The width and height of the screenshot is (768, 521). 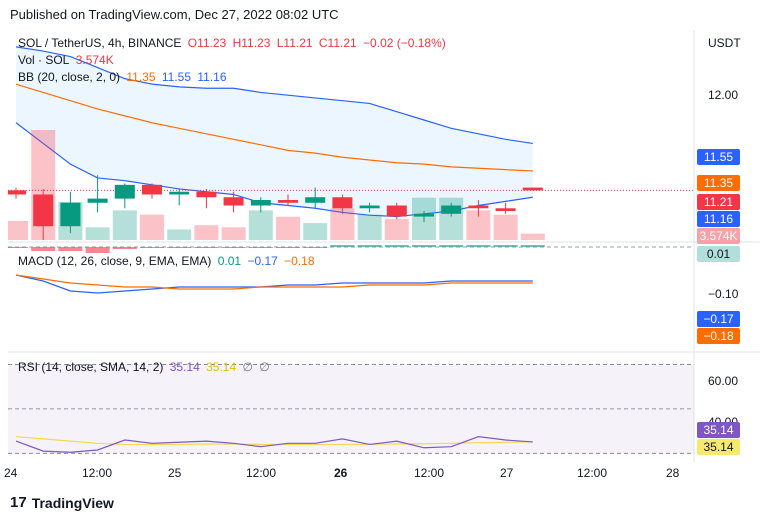 I want to click on macd-line-badge: −0.17, so click(x=718, y=319).